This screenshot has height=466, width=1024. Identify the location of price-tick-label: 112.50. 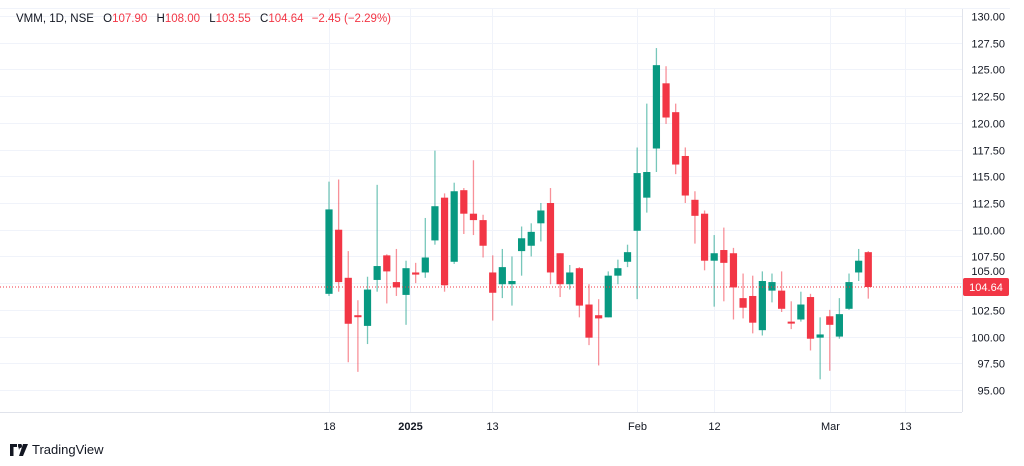
(988, 205).